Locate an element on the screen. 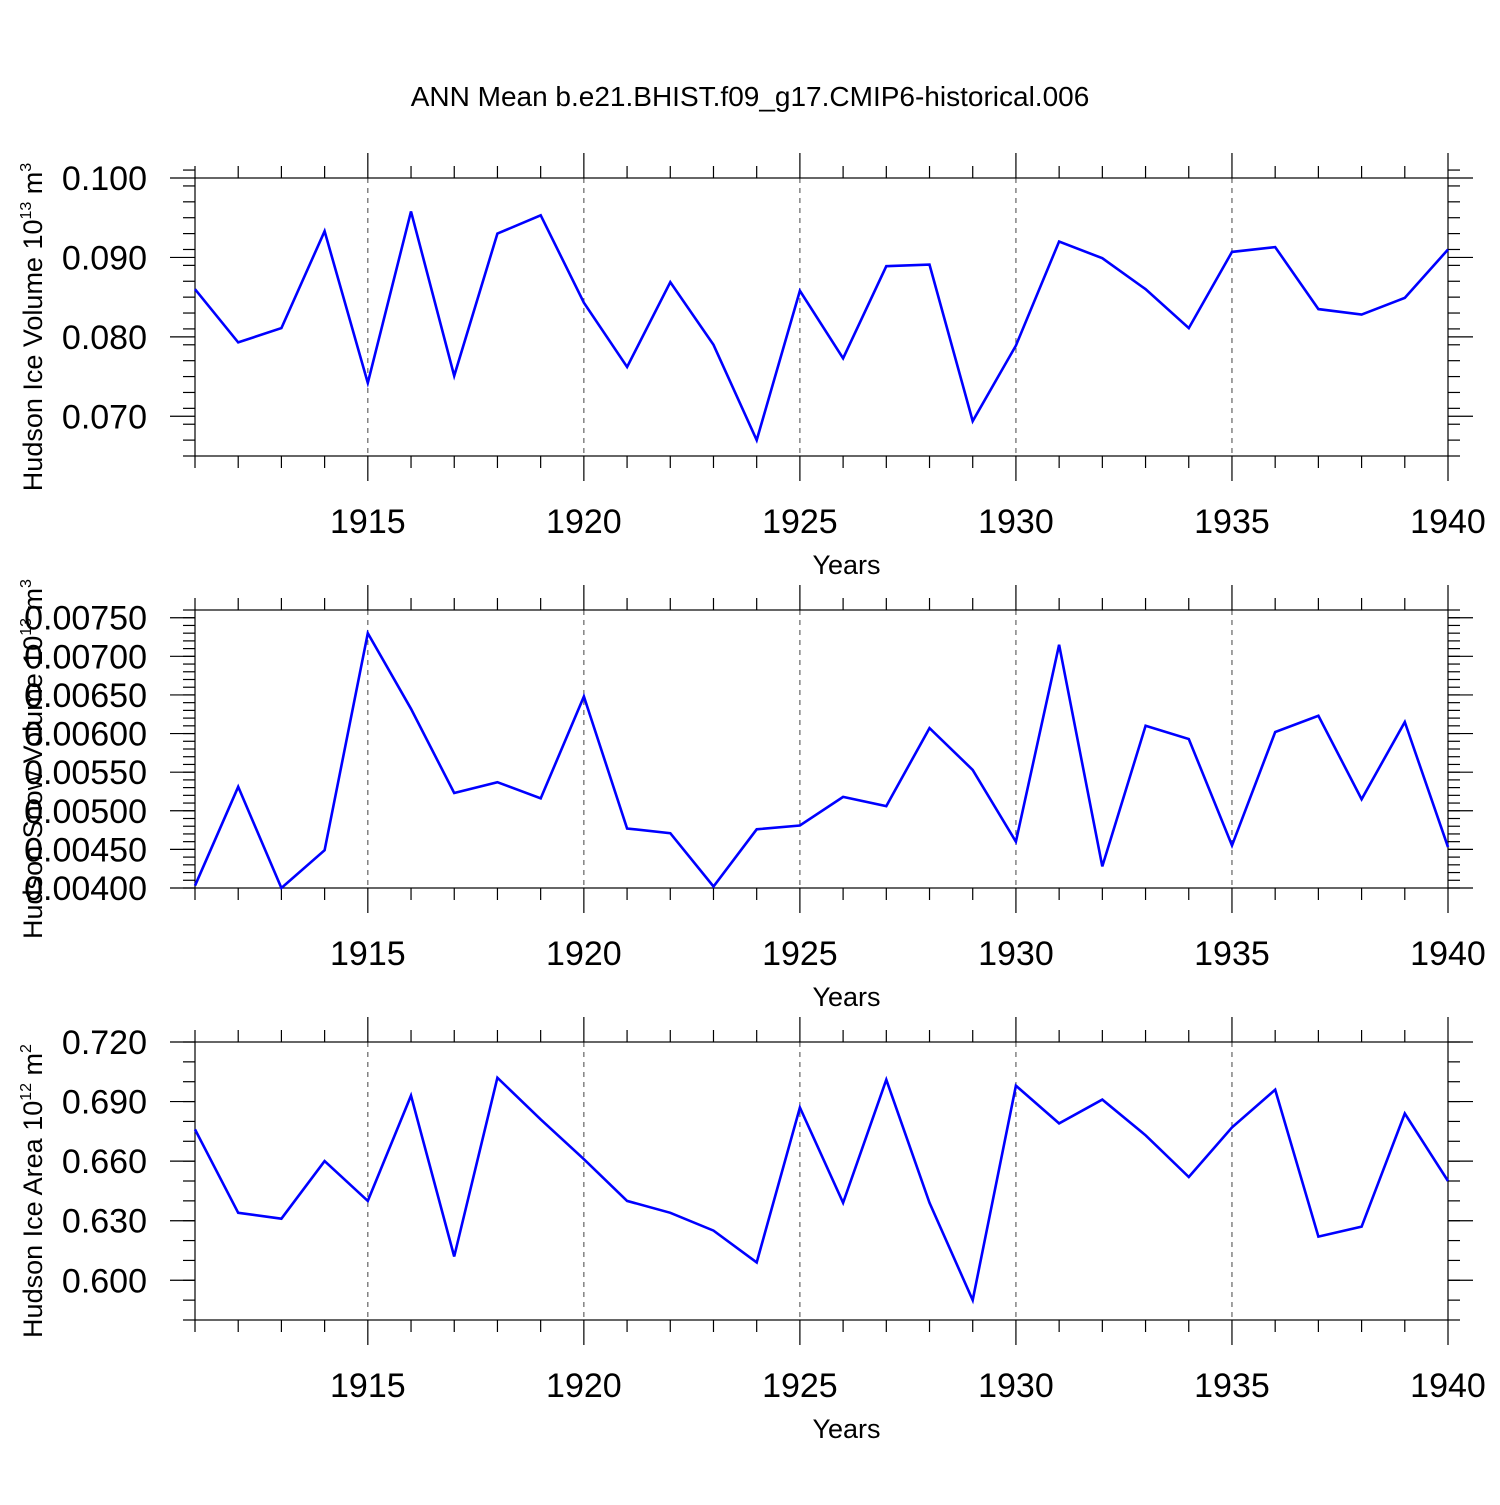 This screenshot has height=1505, width=1500. y-axis-label: Hudson Ice Area 1012 m2 is located at coordinates (33, 1191).